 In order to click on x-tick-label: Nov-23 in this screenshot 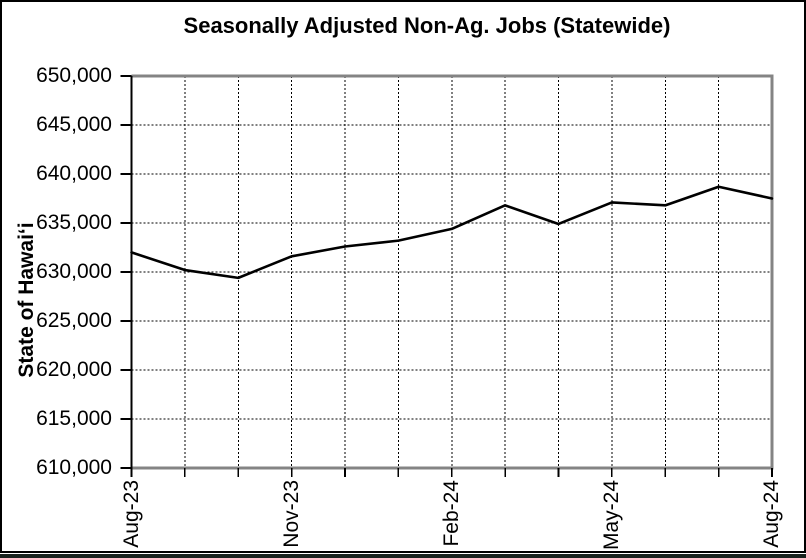, I will do `click(291, 514)`.